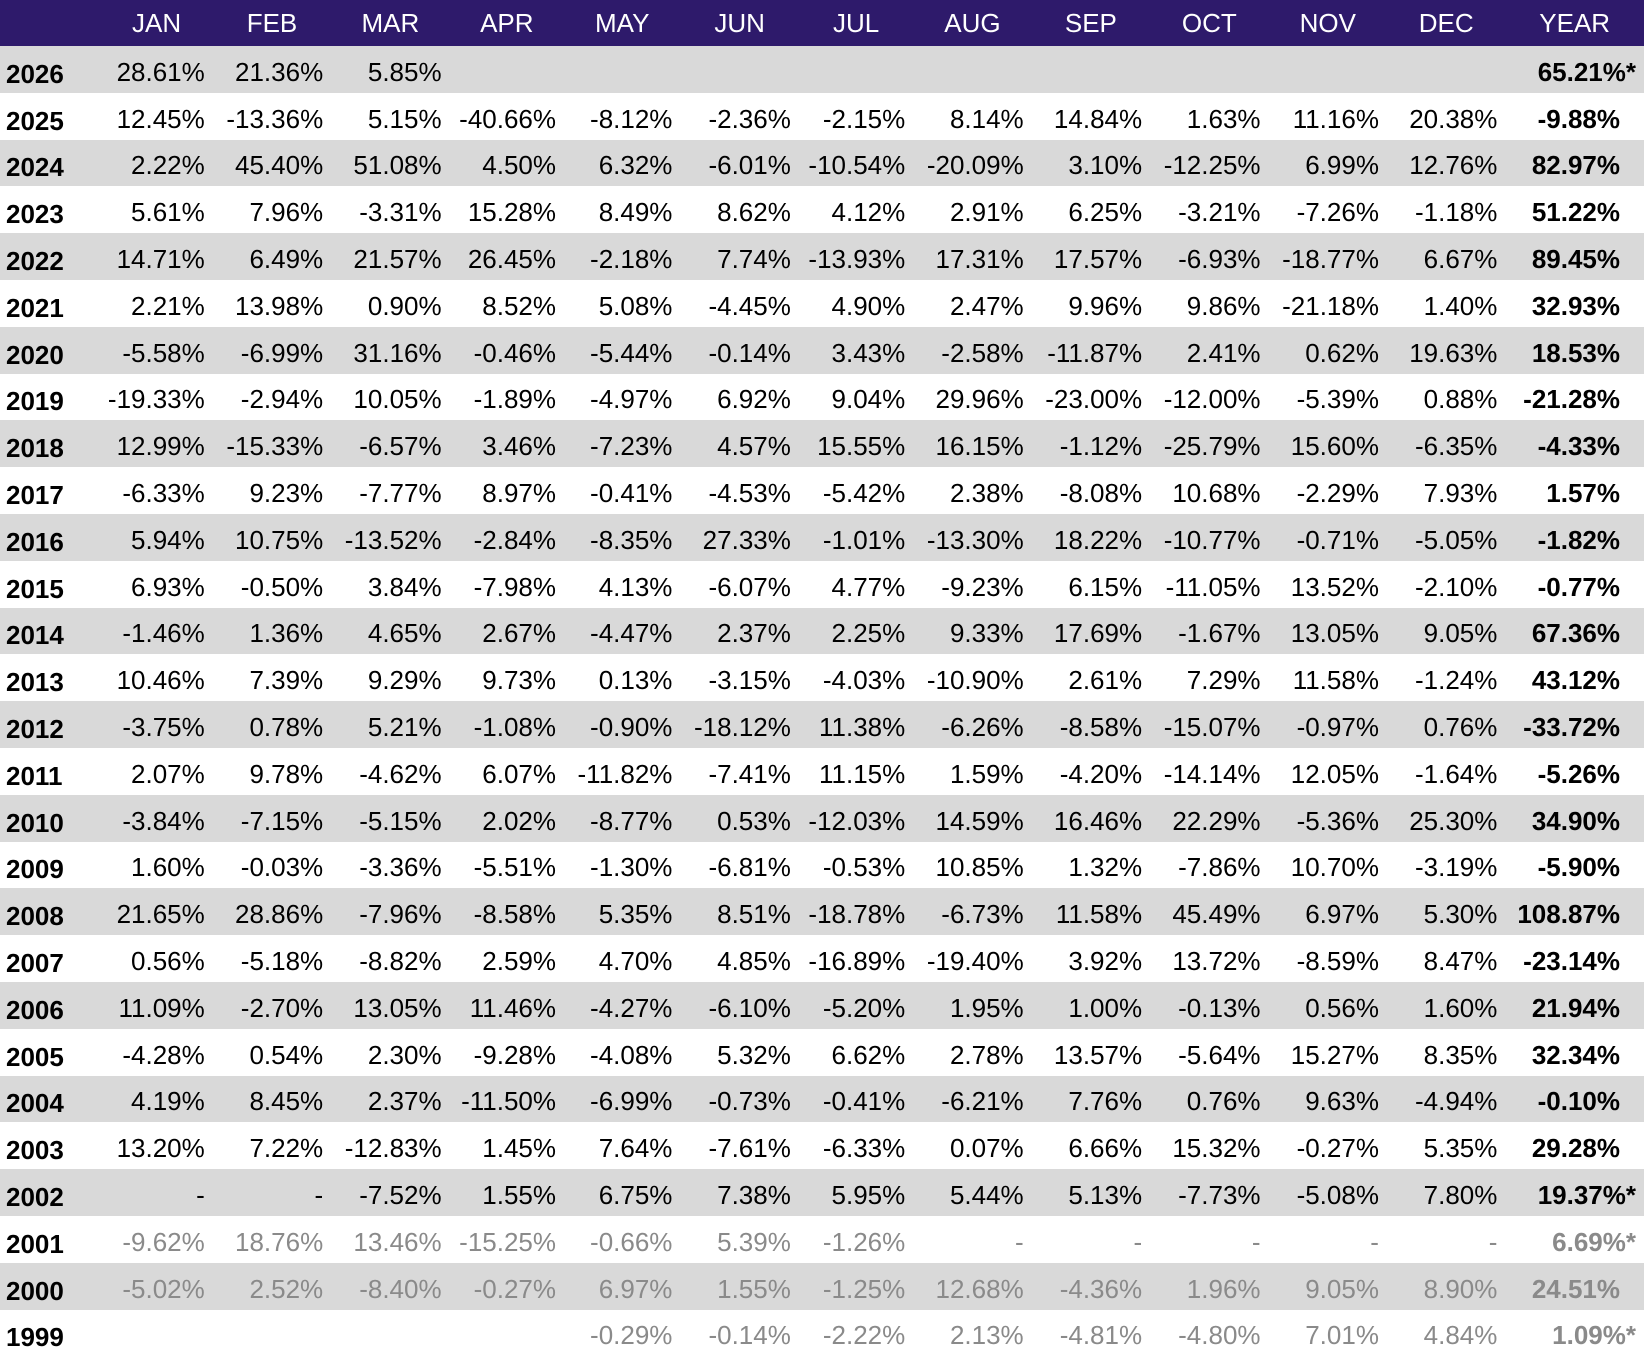 This screenshot has width=1644, height=1362. I want to click on month-return-cell: 28.61%, so click(160, 71).